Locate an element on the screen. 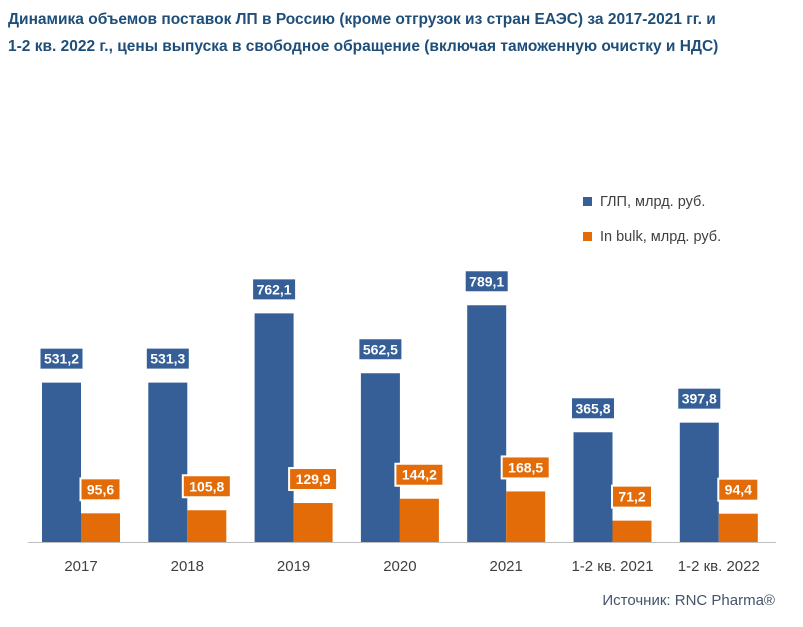 The width and height of the screenshot is (803, 627). data-label-glp-1: 531,3 is located at coordinates (167, 359).